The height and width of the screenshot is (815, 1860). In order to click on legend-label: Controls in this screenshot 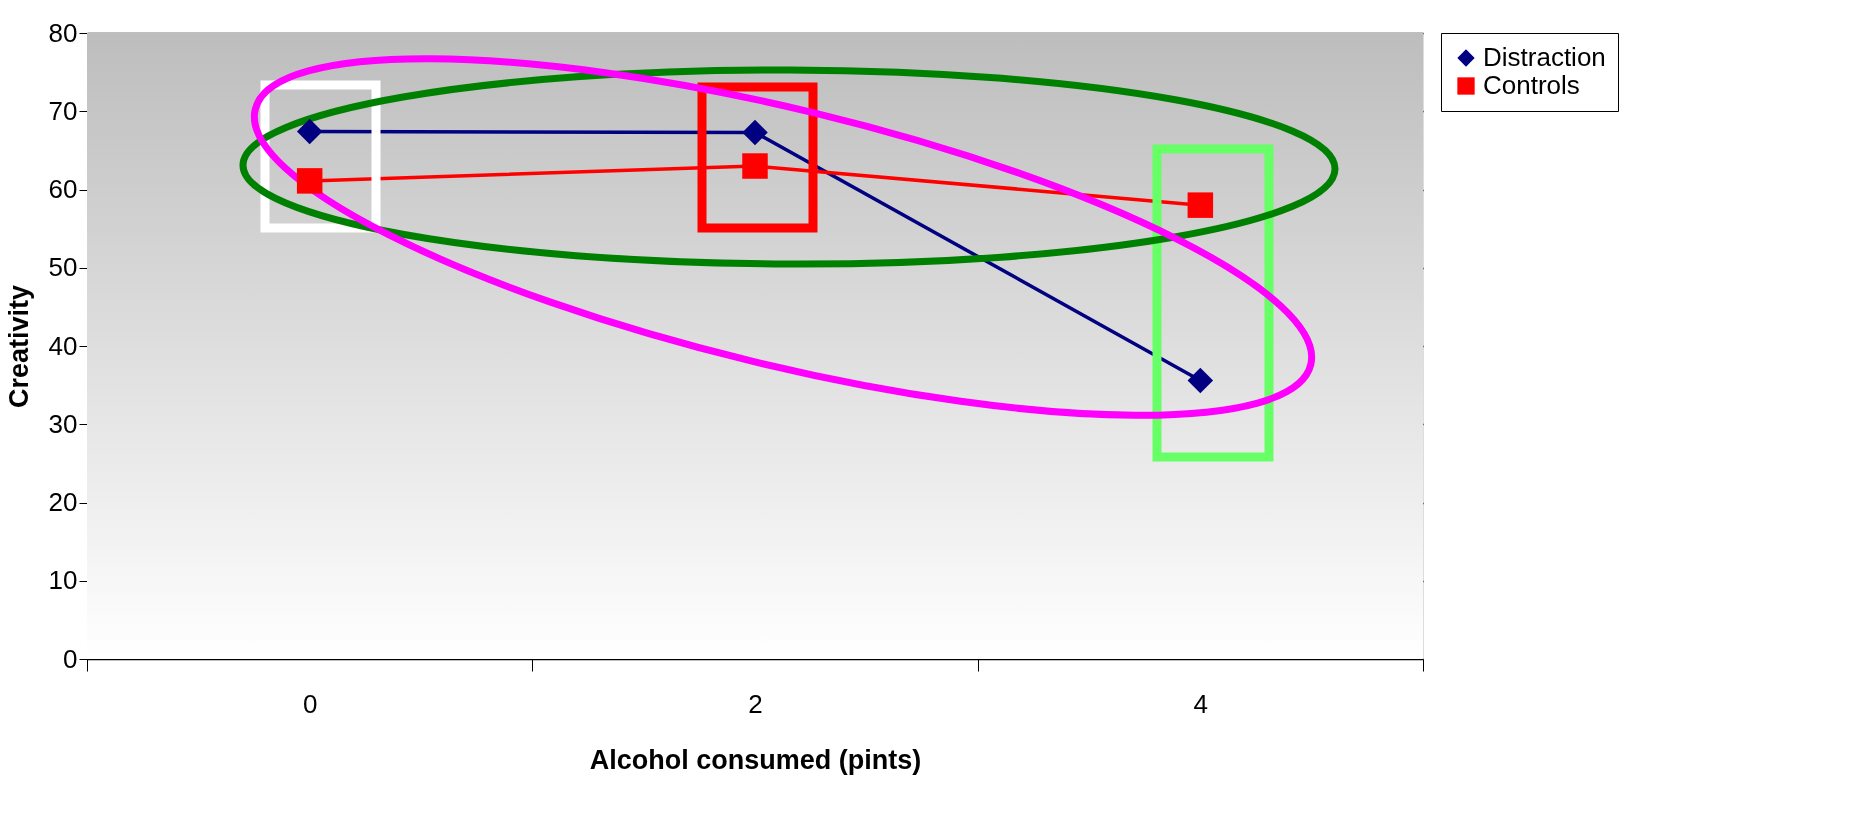, I will do `click(1531, 85)`.